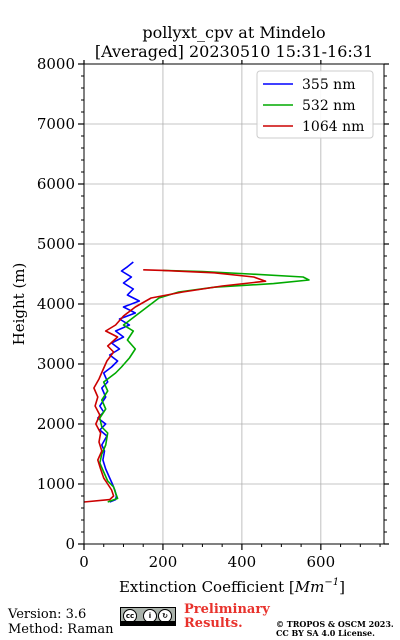 The height and width of the screenshot is (640, 400). What do you see at coordinates (56, 64) in the screenshot?
I see `y-tick-label: 8000` at bounding box center [56, 64].